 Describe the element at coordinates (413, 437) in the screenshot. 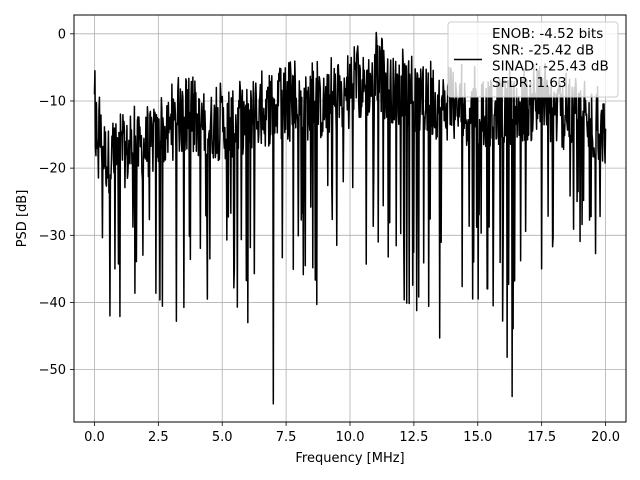

I see `x-tick-label: 12.5` at that location.